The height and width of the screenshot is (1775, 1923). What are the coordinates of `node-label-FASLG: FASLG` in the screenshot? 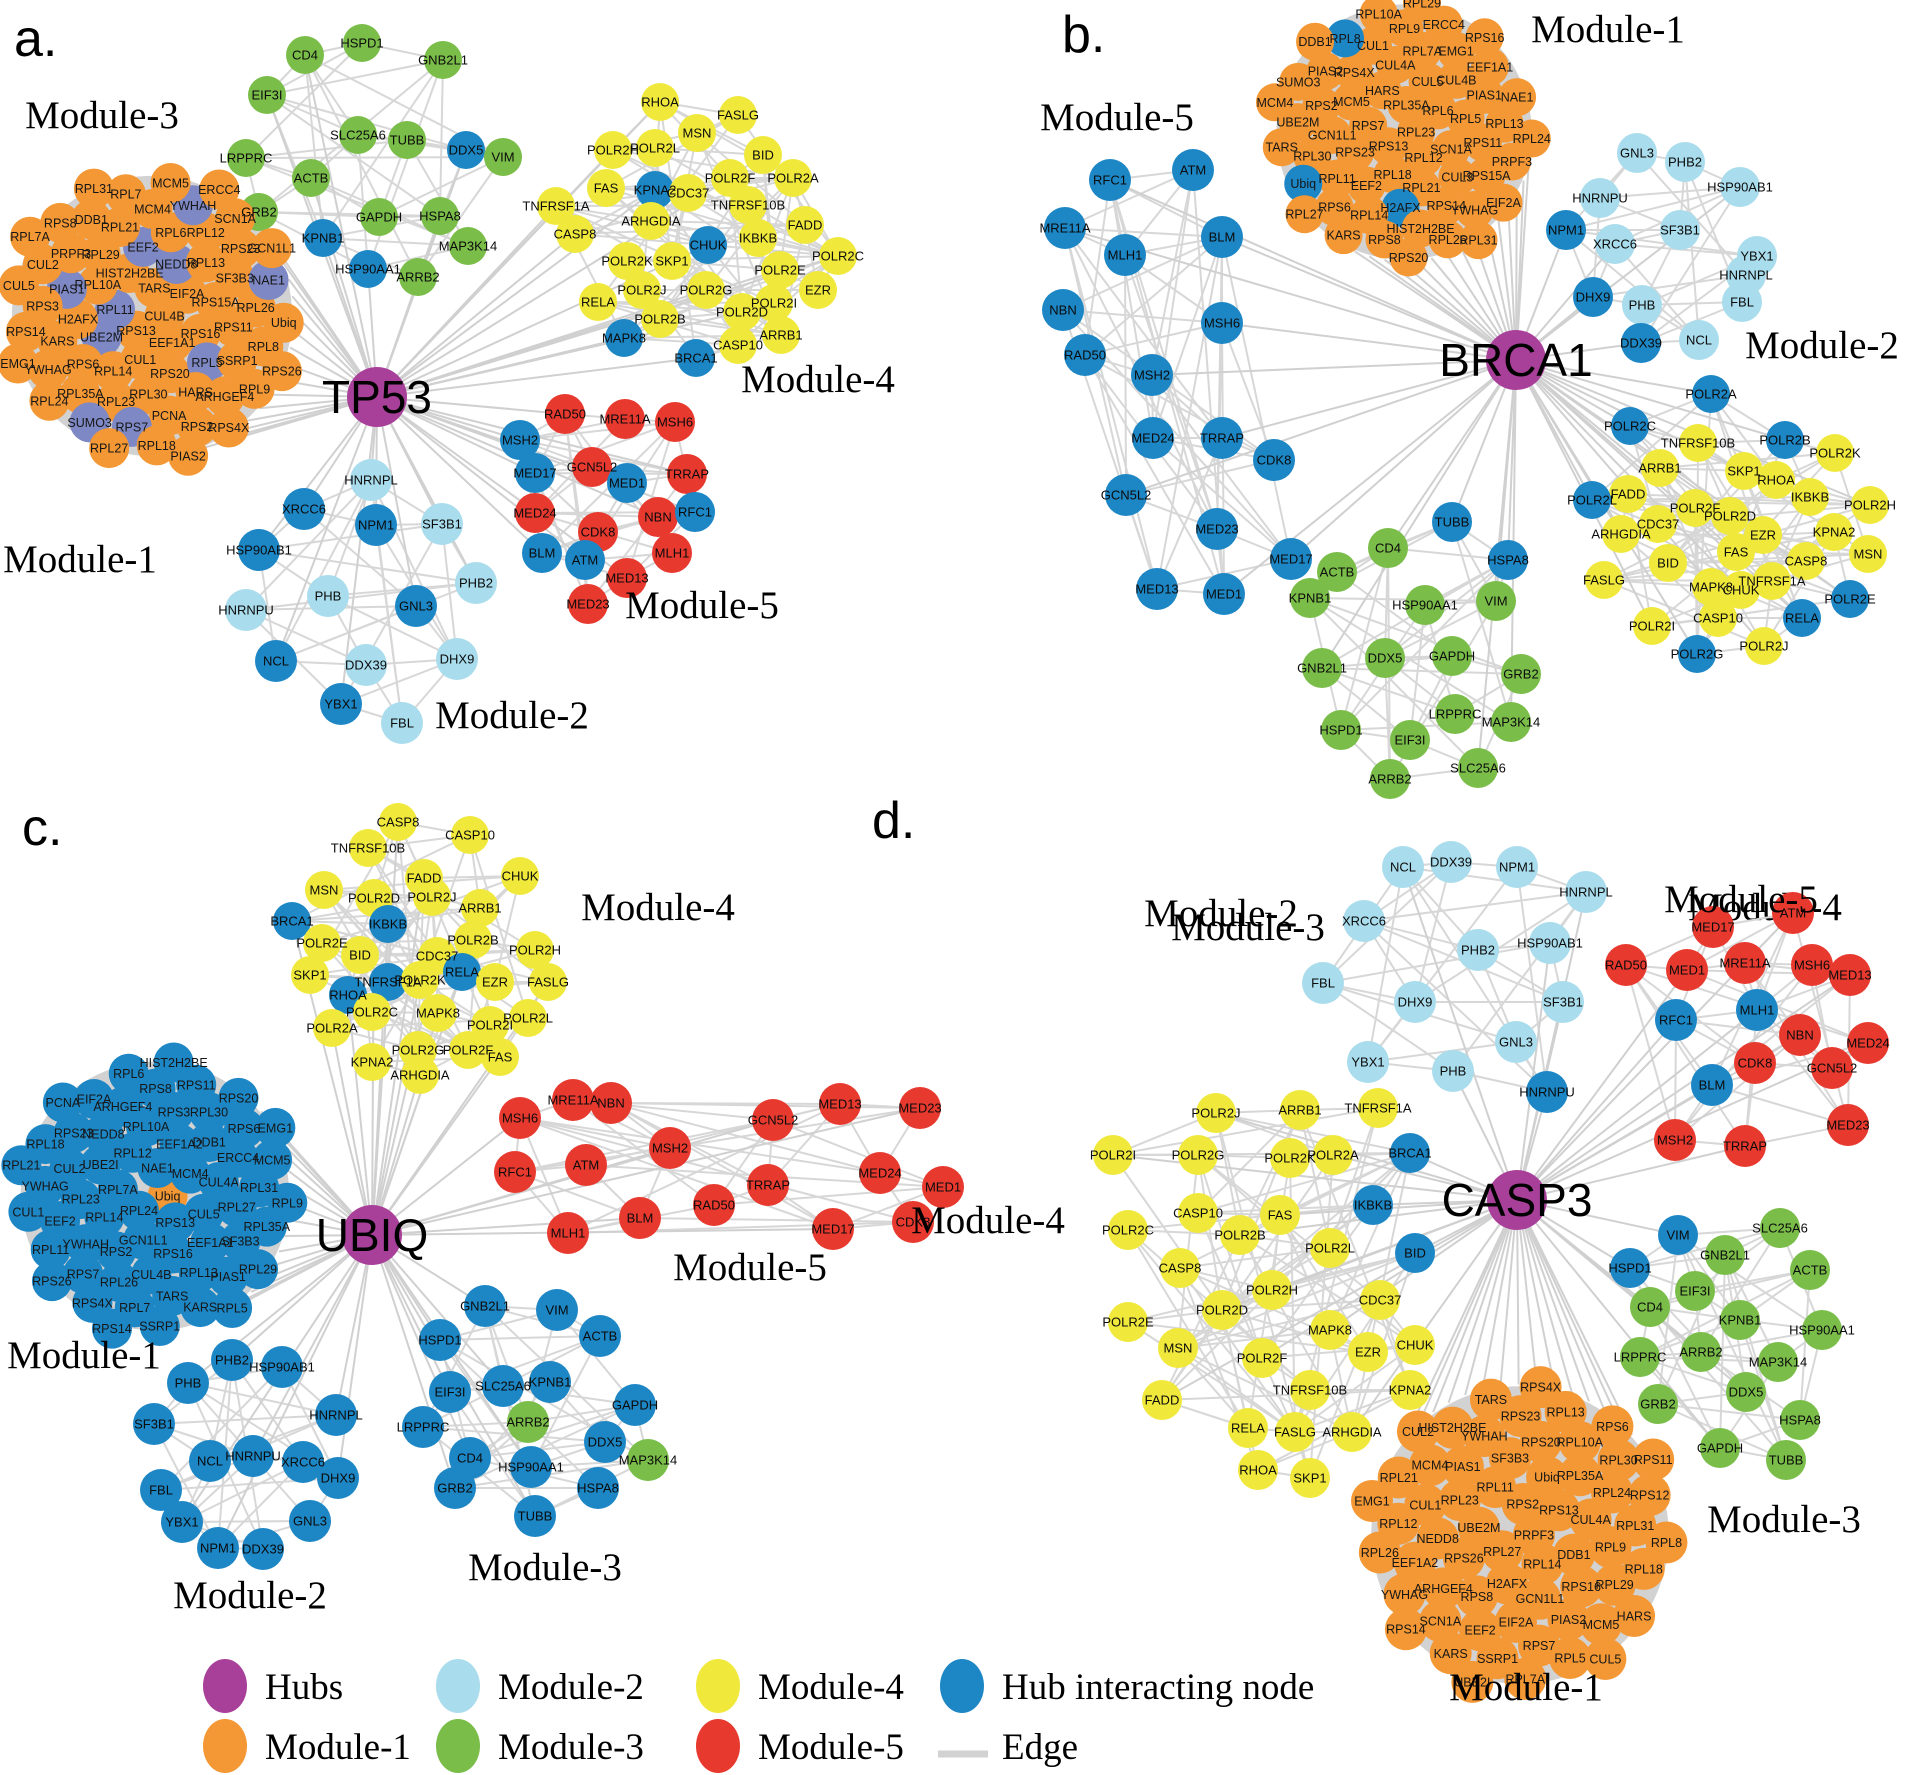 It's located at (738, 115).